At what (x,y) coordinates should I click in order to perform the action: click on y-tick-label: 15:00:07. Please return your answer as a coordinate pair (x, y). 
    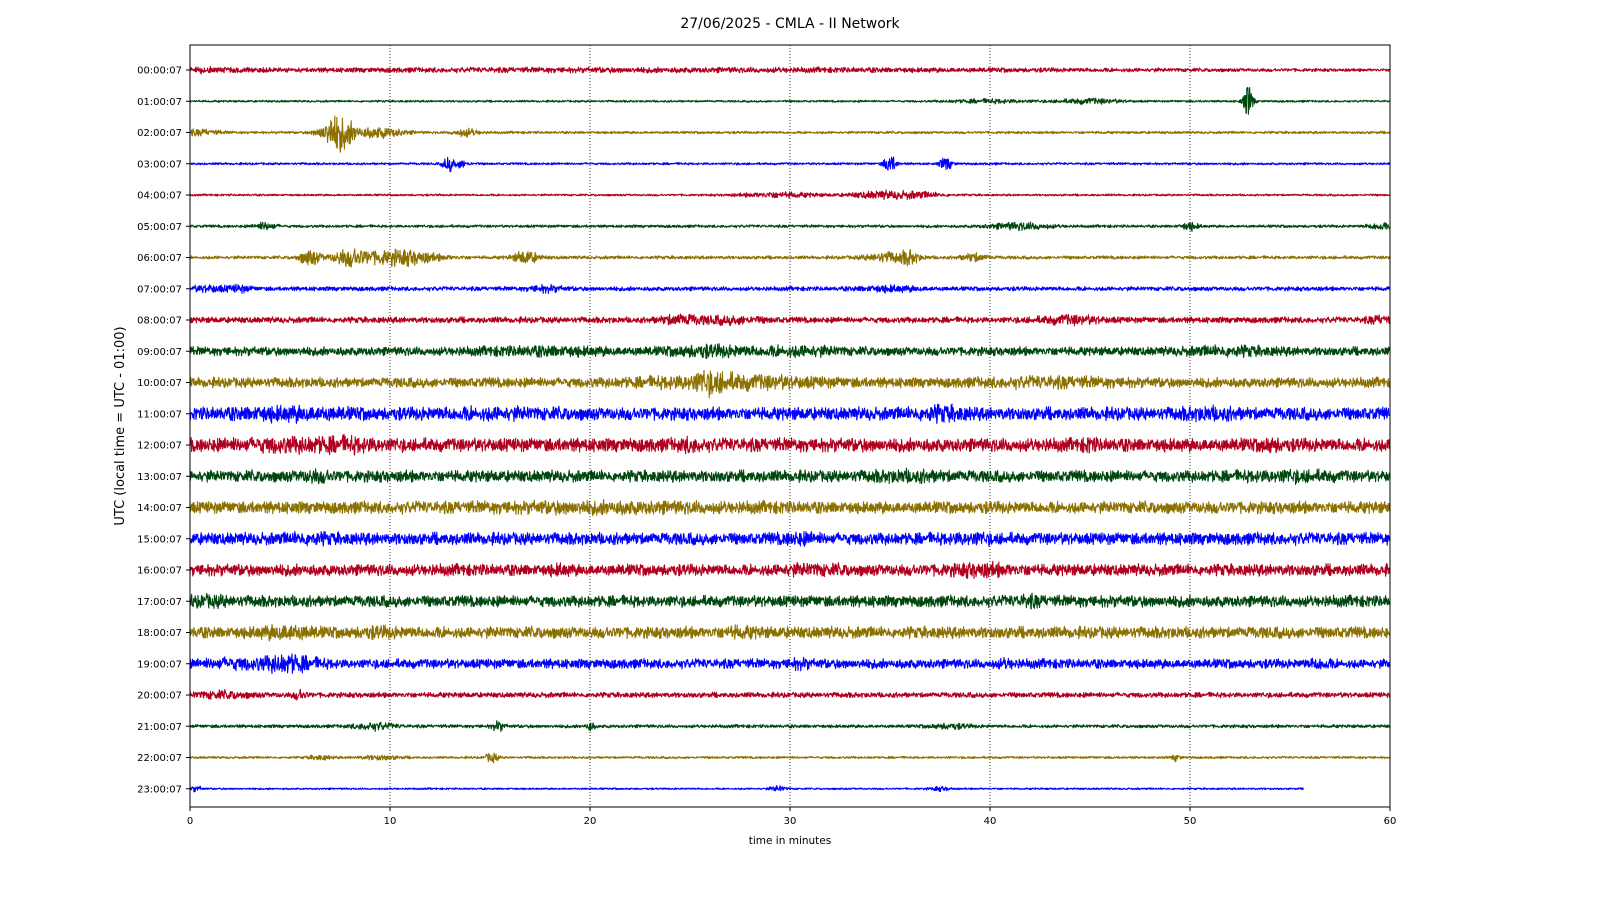
    Looking at the image, I should click on (159, 539).